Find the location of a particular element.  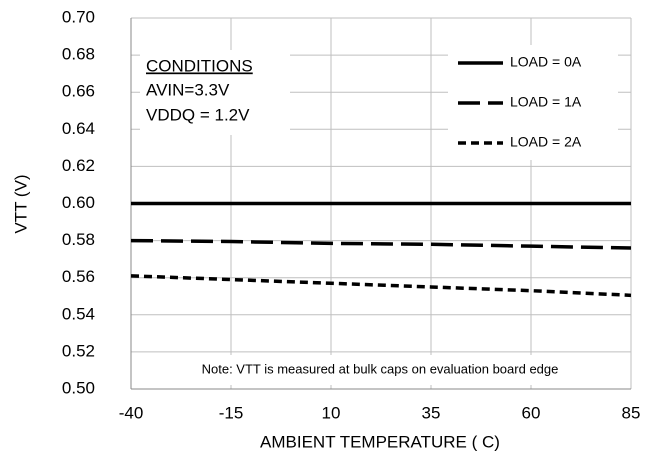

annotation: VDDQ = 1.2V is located at coordinates (198, 114).